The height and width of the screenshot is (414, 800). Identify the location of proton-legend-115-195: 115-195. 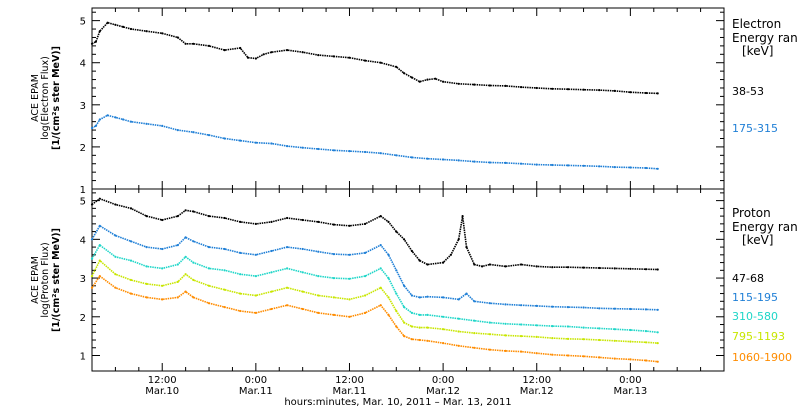
(755, 297).